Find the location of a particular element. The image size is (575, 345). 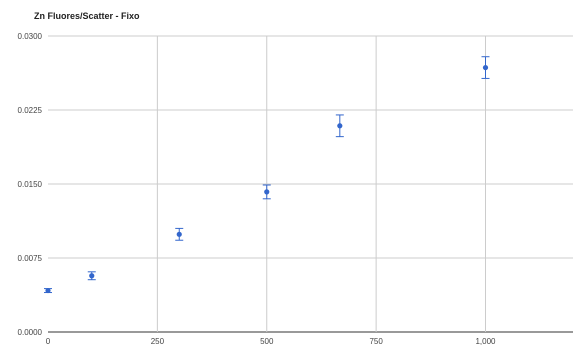

y-tick-label: 0.0225 is located at coordinates (30, 110).